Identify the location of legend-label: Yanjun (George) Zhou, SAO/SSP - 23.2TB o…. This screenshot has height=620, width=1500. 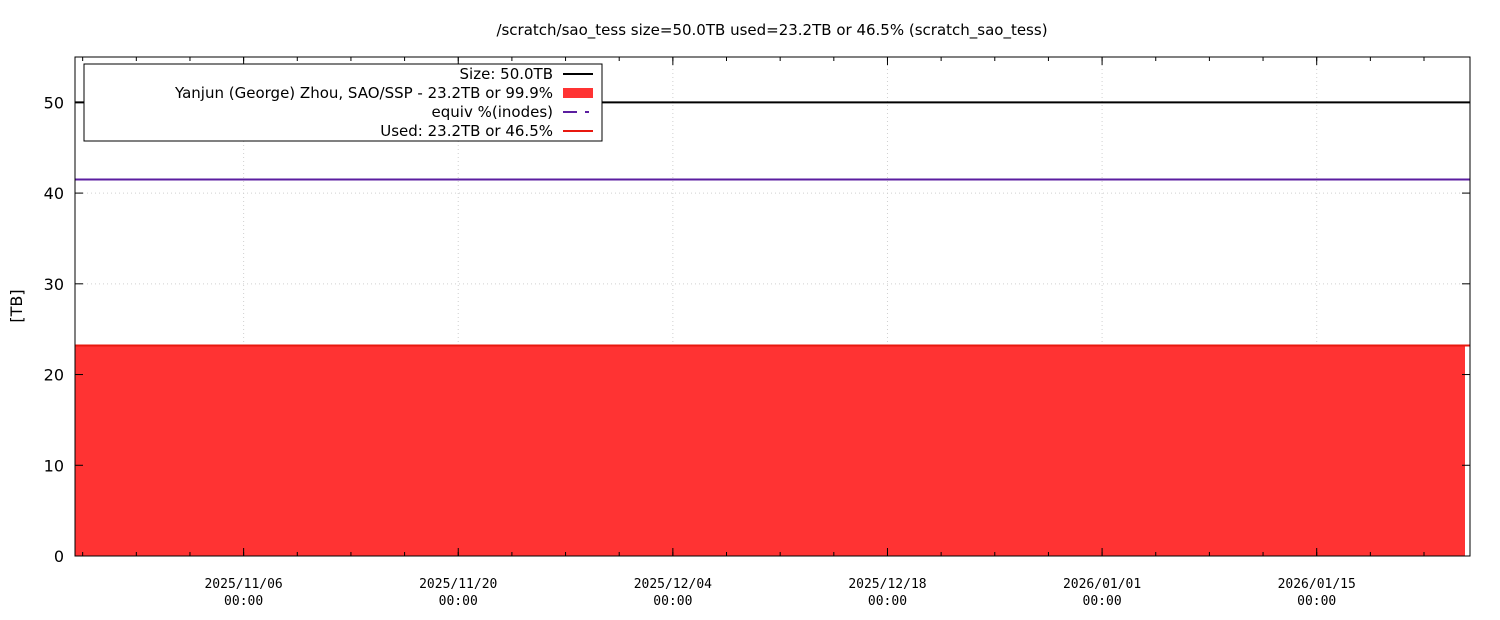
(363, 93).